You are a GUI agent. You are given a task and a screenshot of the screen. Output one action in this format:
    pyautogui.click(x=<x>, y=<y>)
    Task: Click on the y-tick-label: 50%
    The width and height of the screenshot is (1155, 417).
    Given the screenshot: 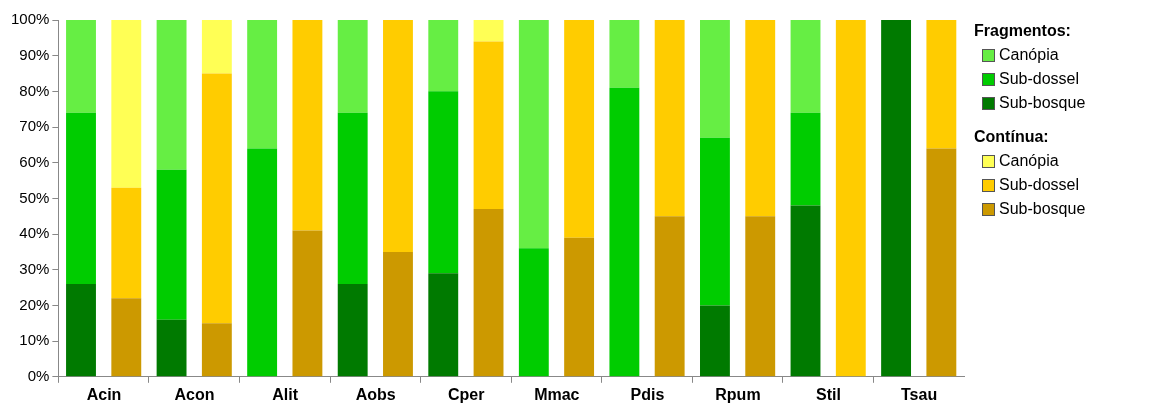 What is the action you would take?
    pyautogui.click(x=34, y=197)
    